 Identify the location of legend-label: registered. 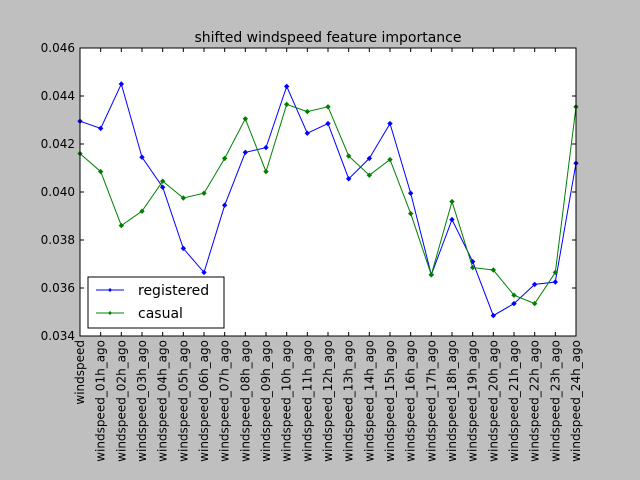
(173, 291).